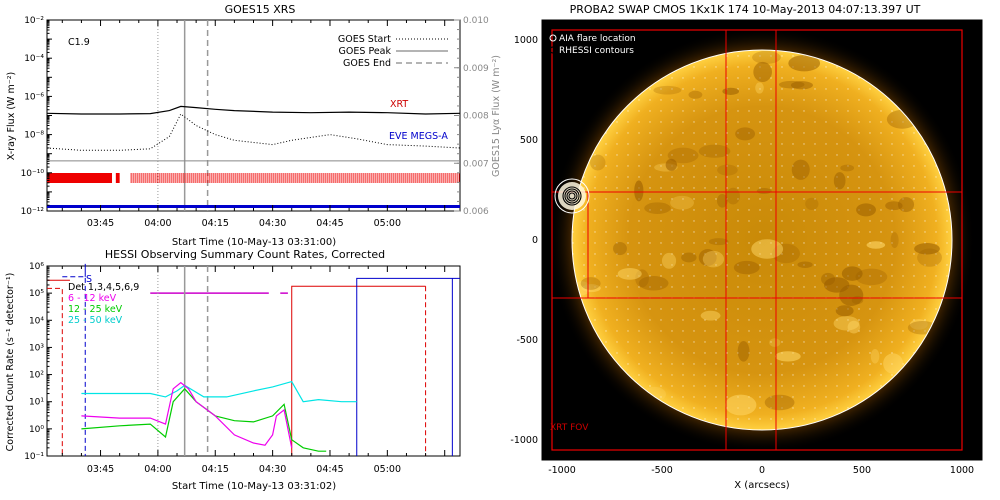 The image size is (1000, 500). I want to click on y-tick-label: 1000, so click(526, 40).